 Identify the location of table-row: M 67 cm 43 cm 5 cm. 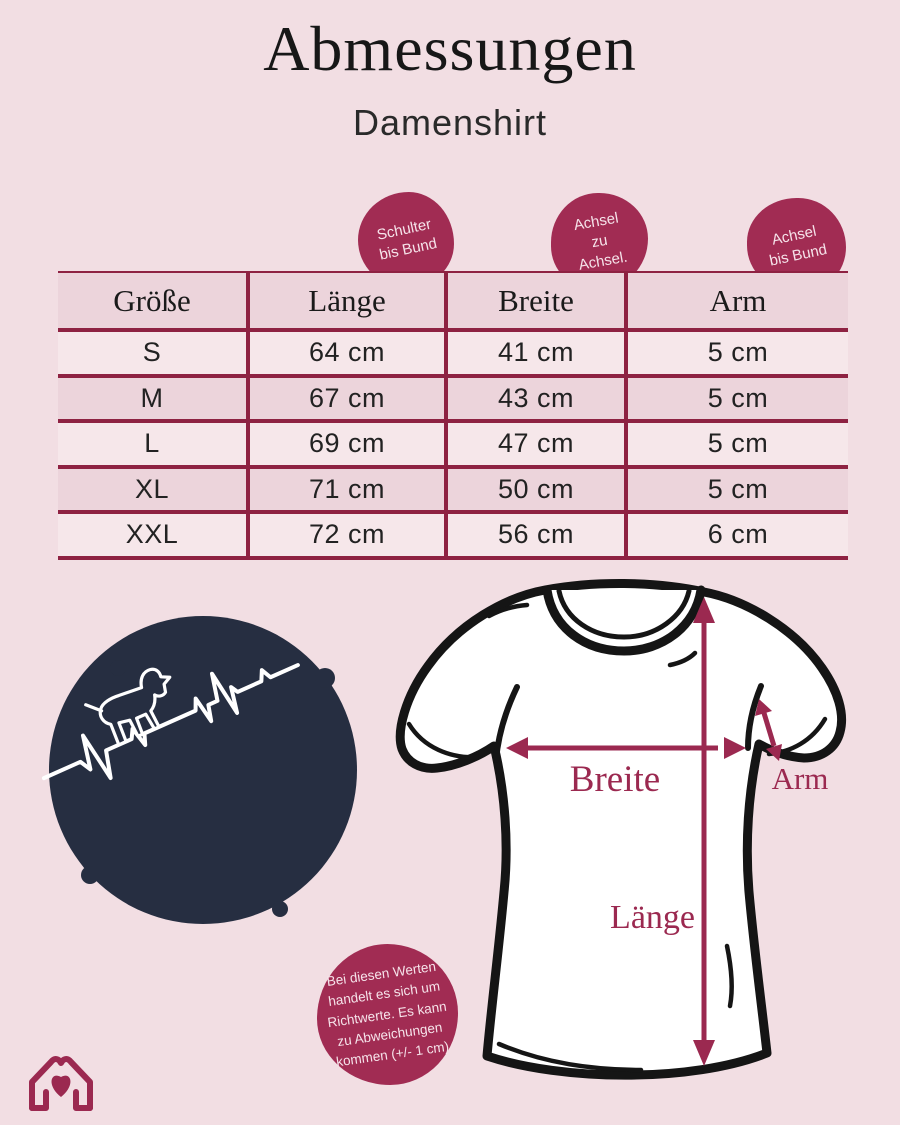
(453, 400).